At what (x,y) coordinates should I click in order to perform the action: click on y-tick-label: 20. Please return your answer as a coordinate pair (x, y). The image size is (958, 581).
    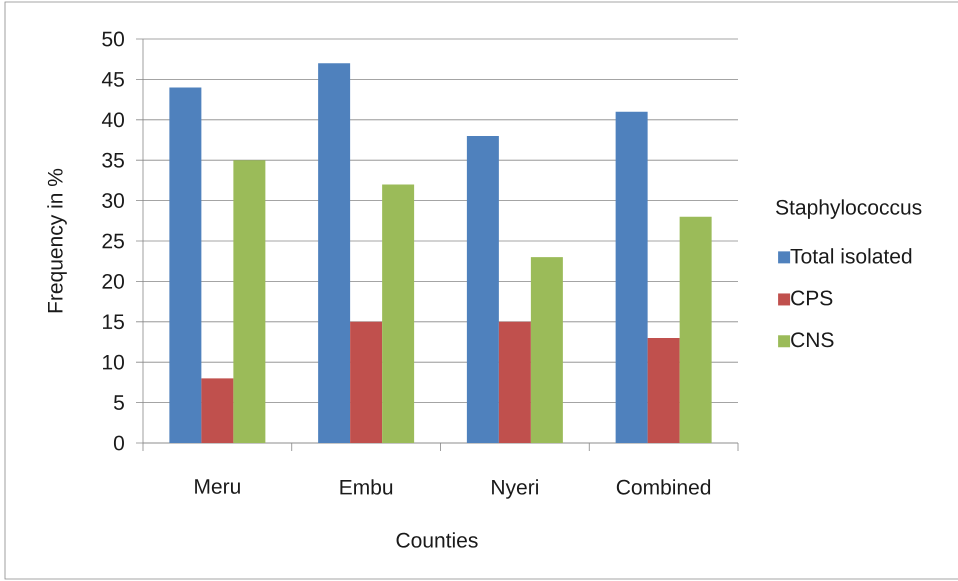
    Looking at the image, I should click on (113, 281).